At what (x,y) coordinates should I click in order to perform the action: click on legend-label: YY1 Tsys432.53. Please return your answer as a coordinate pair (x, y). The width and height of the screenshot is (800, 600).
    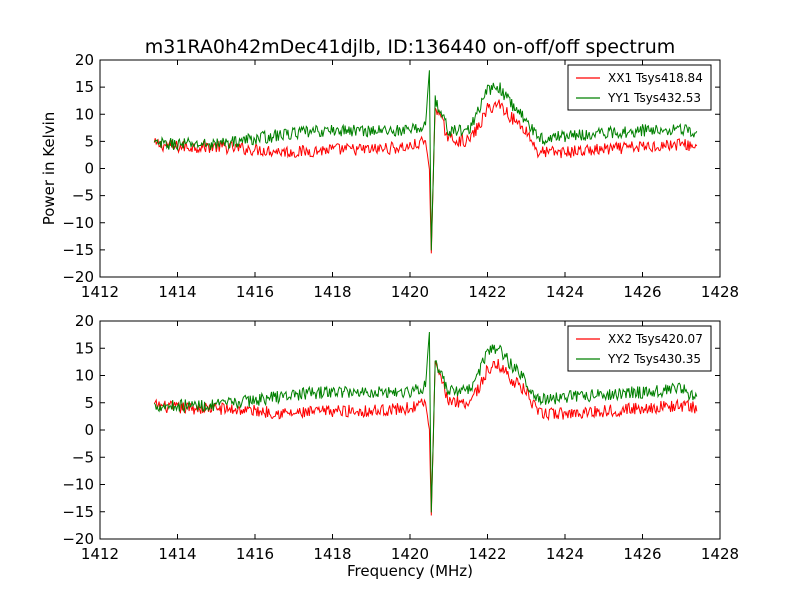
    Looking at the image, I should click on (654, 98).